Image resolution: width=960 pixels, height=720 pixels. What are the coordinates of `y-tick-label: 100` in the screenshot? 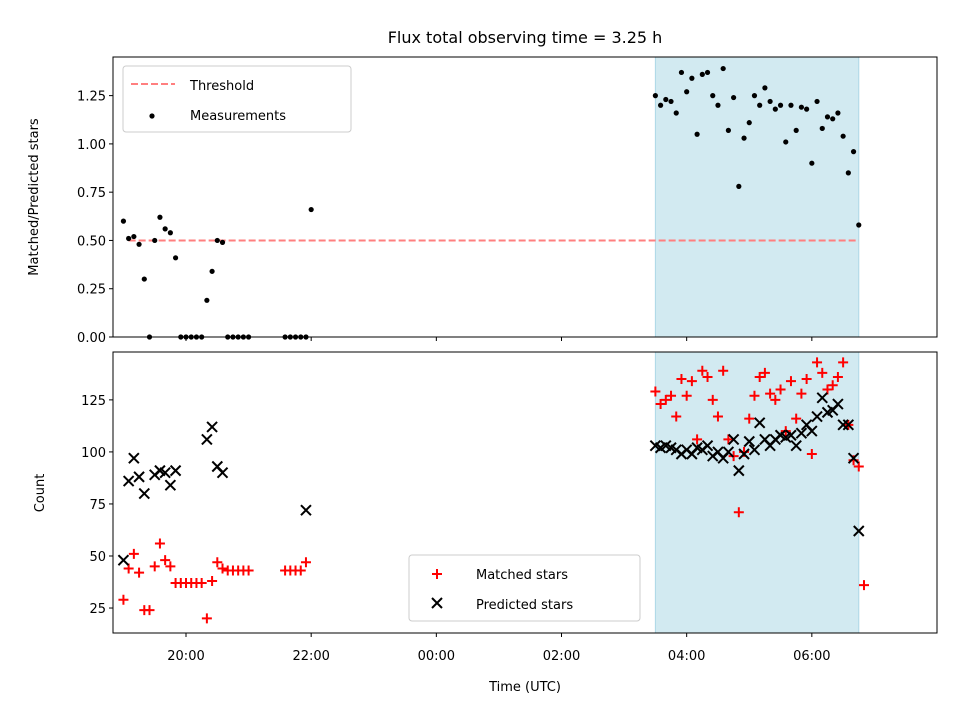 It's located at (93, 453).